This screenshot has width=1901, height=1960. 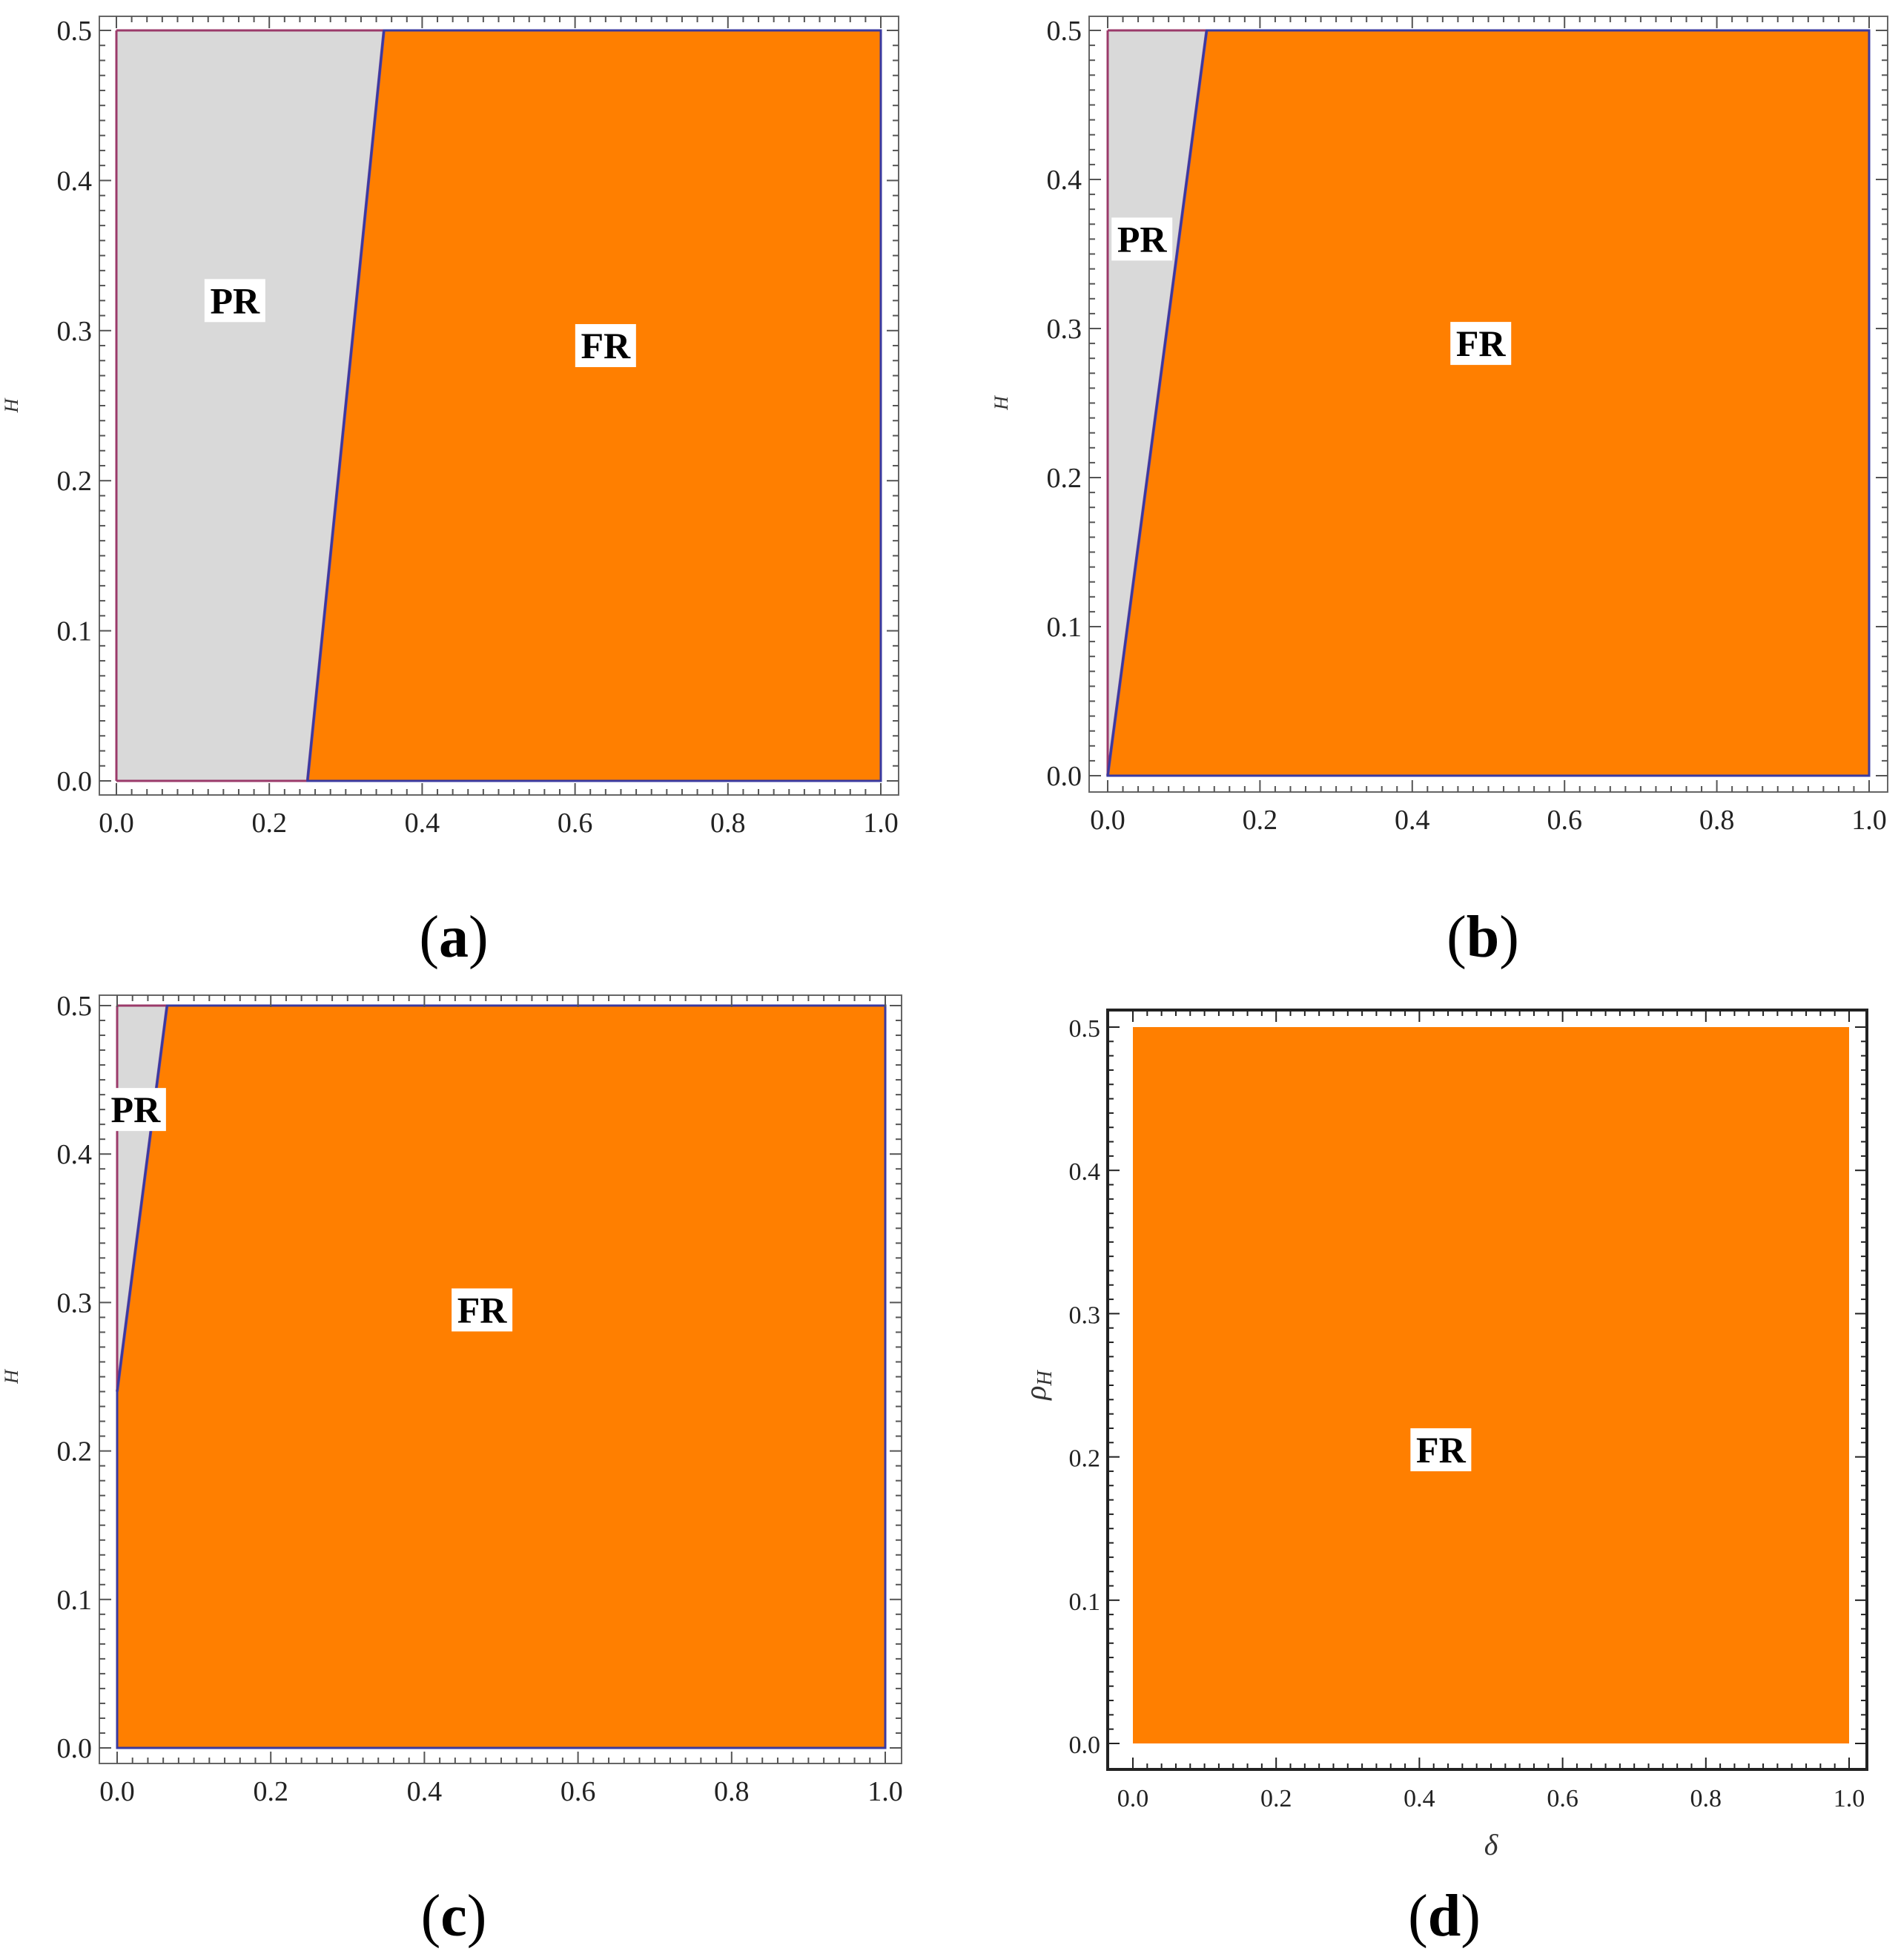 I want to click on panel-caption-b: (b), so click(x=1483, y=937).